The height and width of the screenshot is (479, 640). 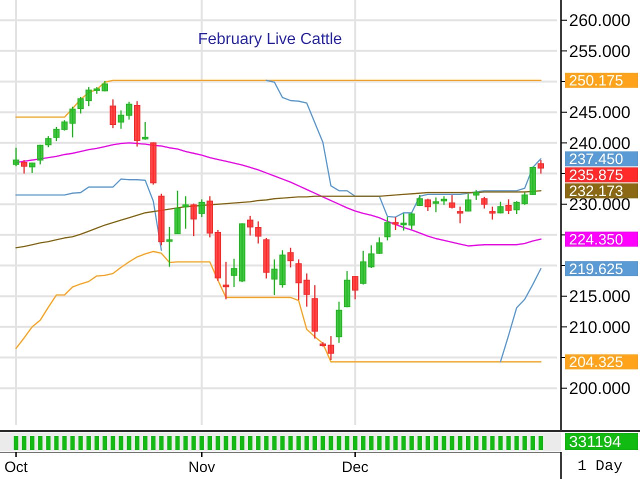 What do you see at coordinates (202, 467) in the screenshot?
I see `x-tick-label: Nov` at bounding box center [202, 467].